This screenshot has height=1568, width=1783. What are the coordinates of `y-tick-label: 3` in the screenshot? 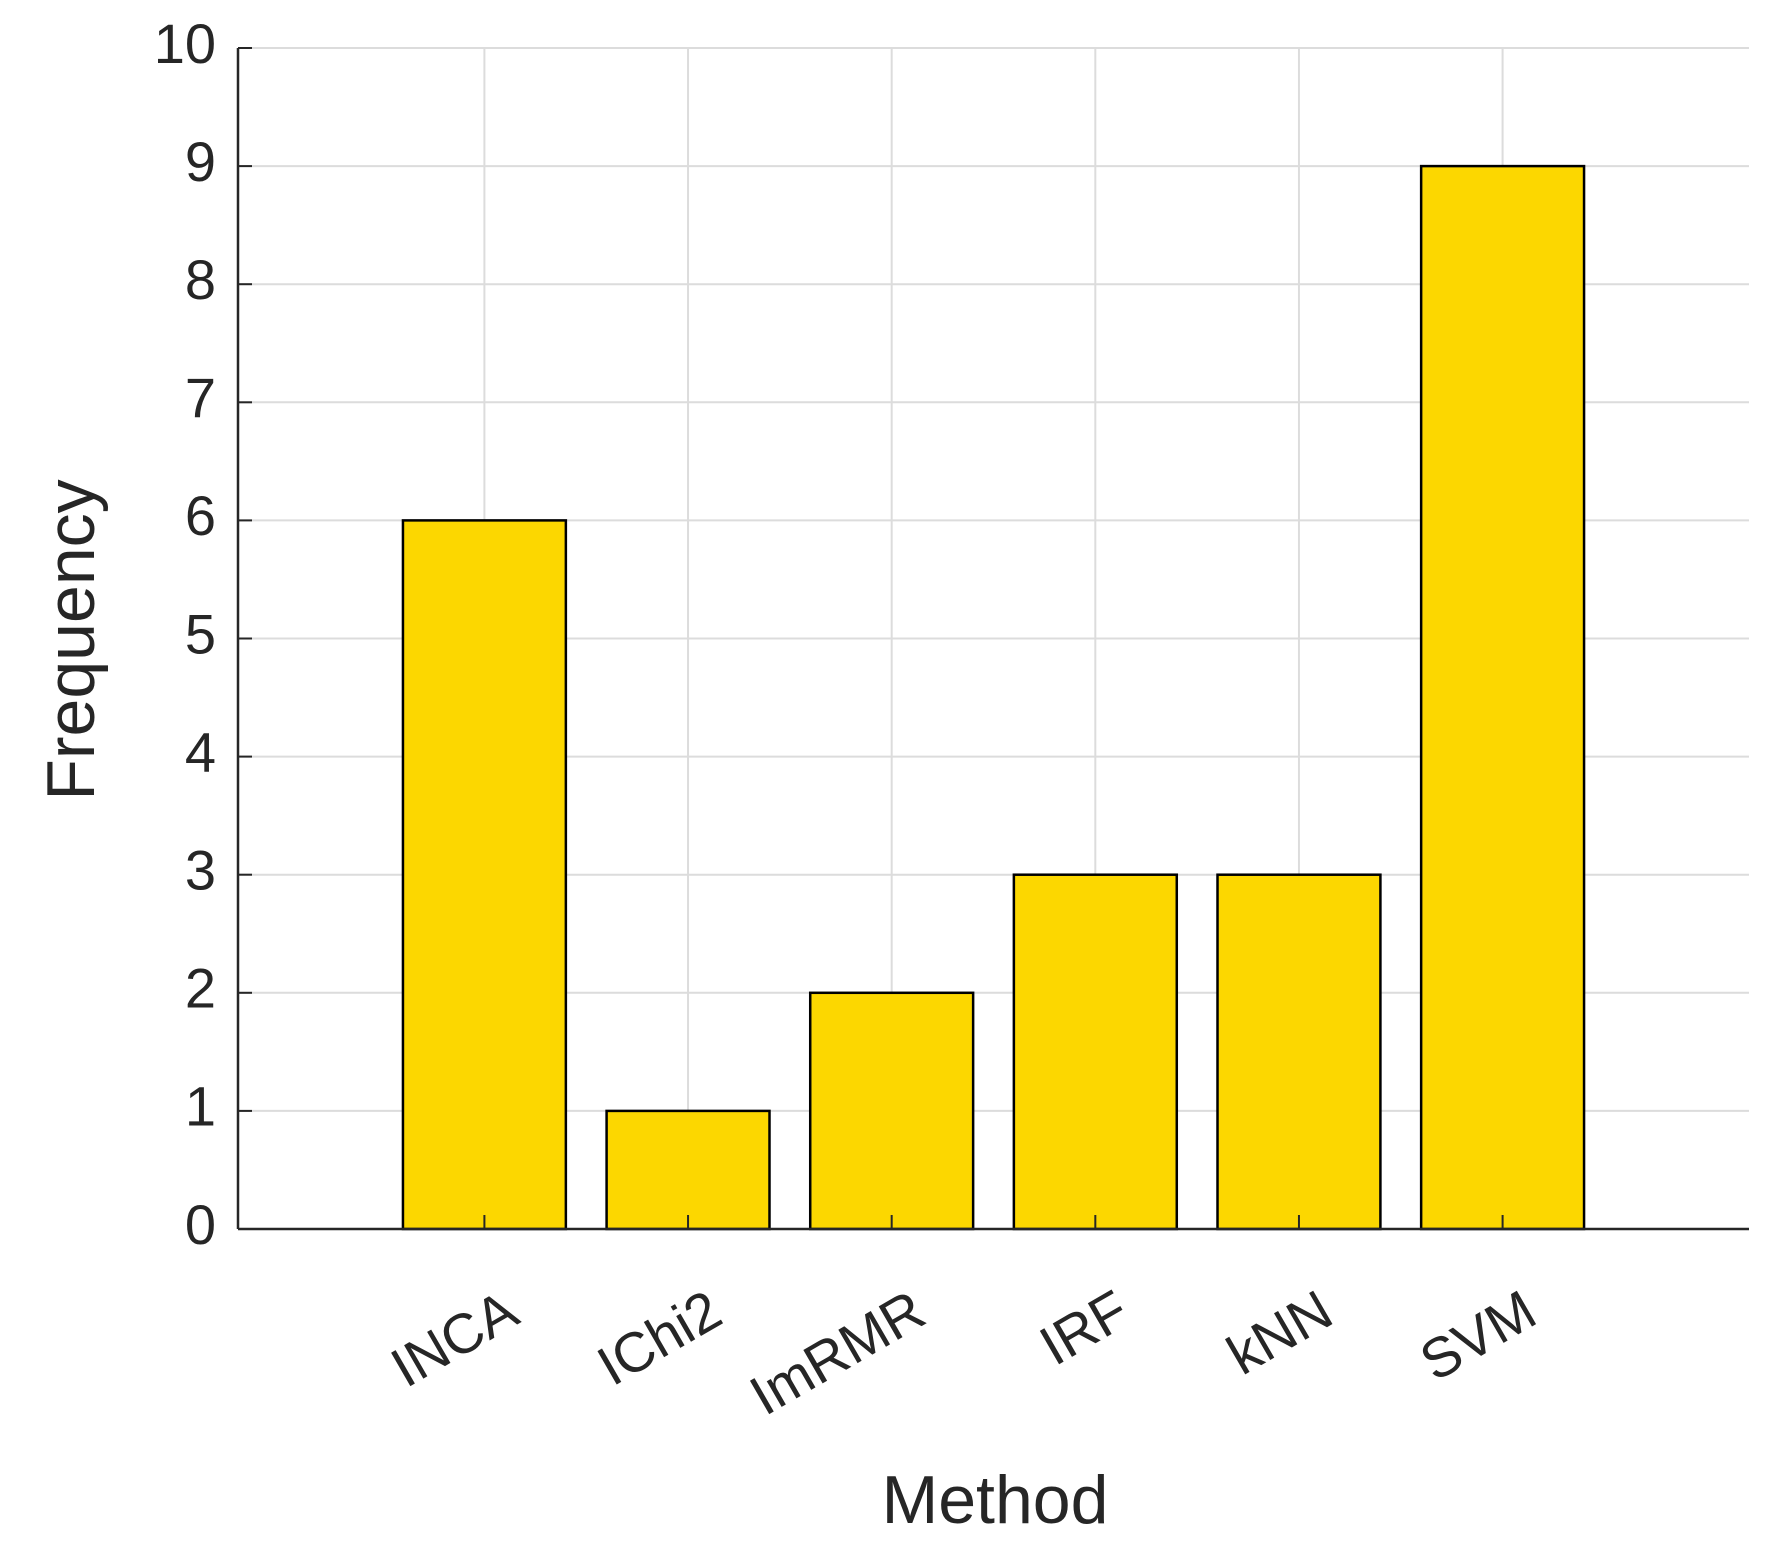 It's located at (200, 869).